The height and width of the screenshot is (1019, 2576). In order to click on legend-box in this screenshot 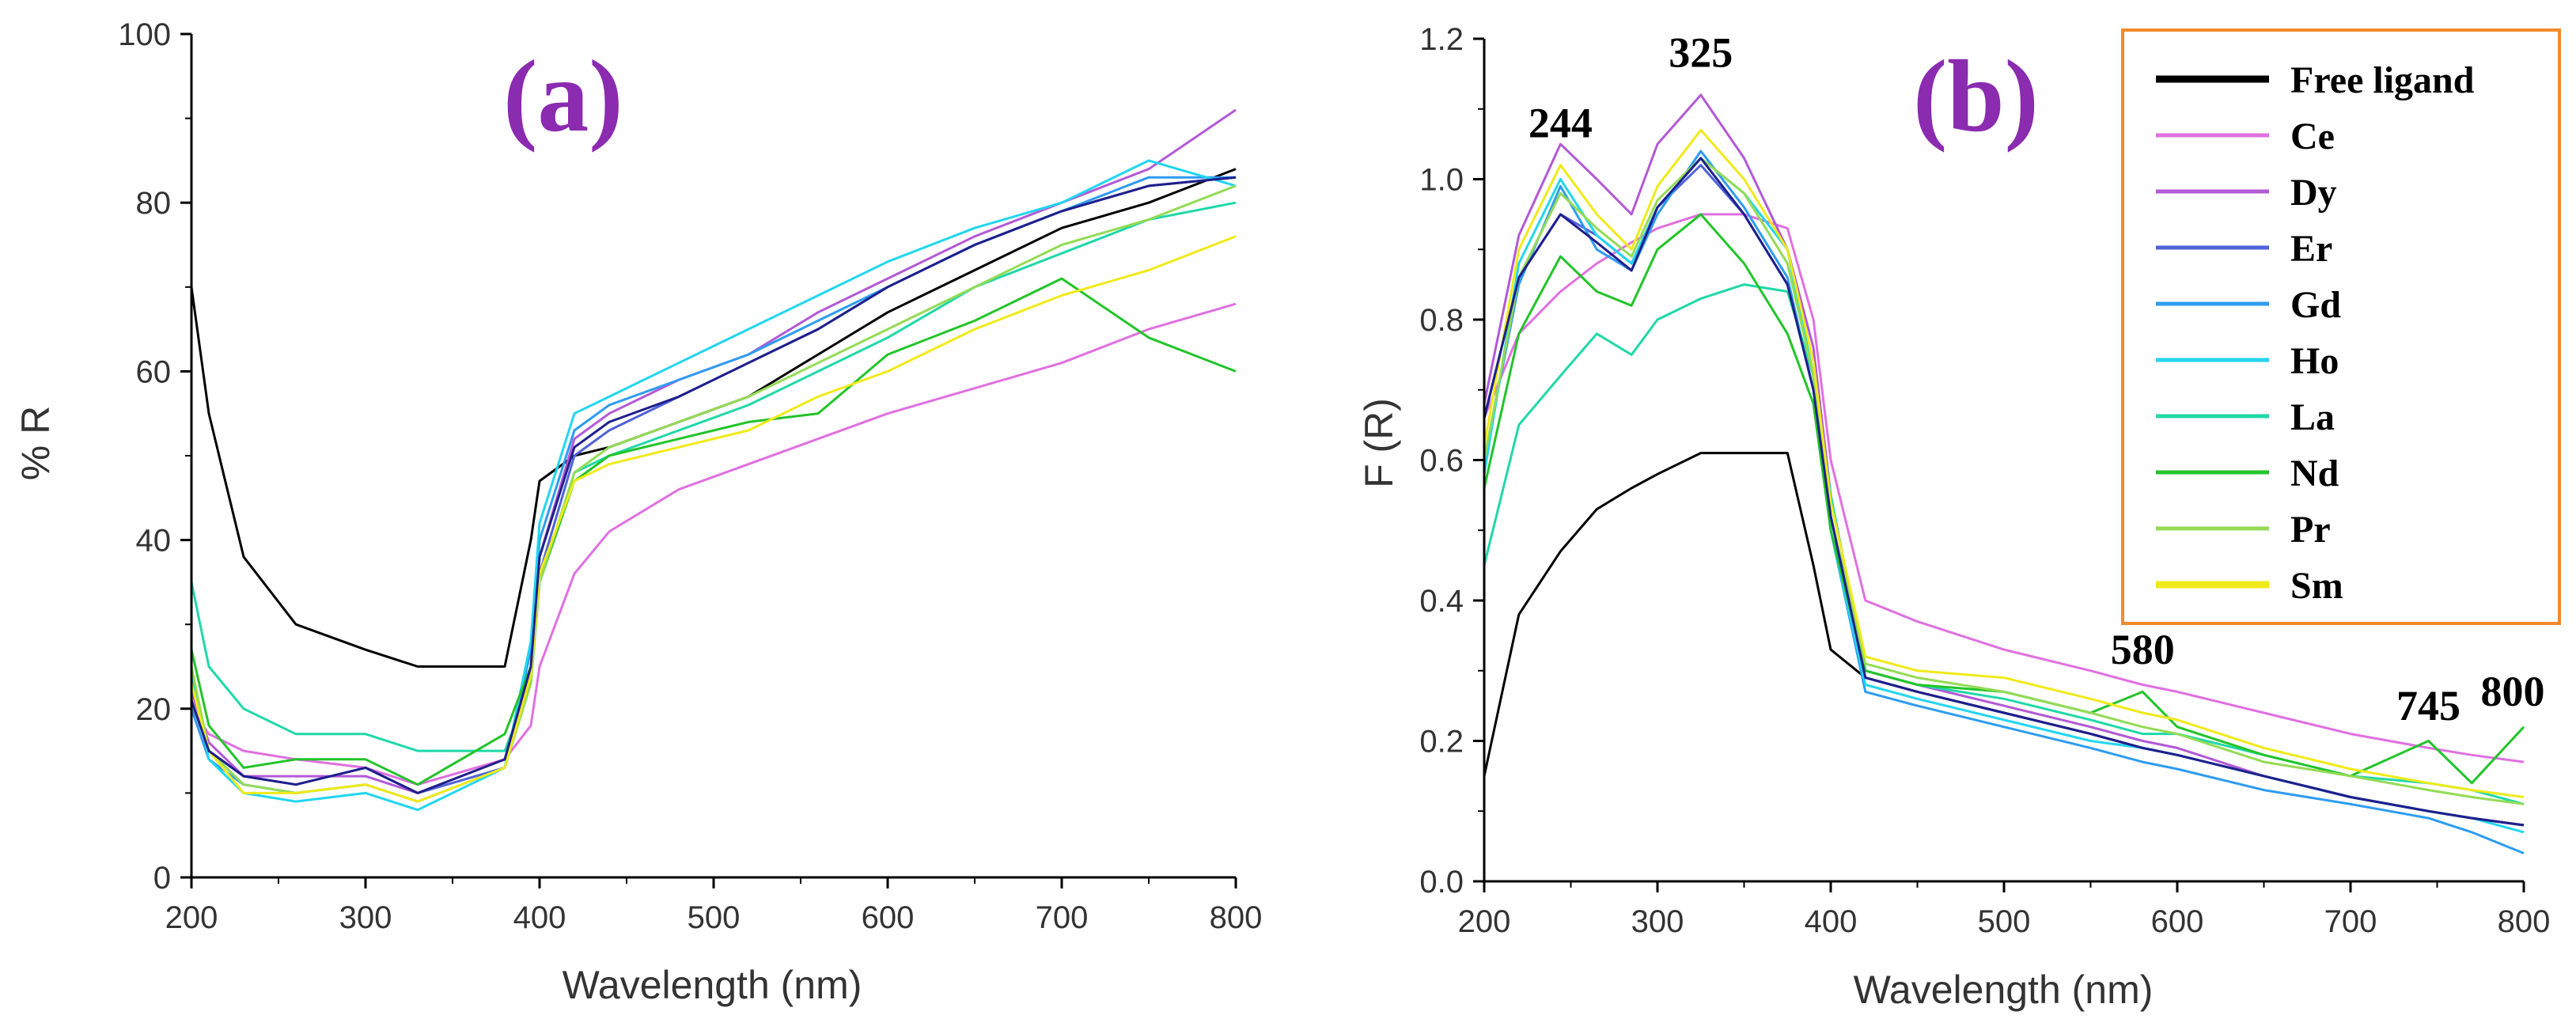, I will do `click(2341, 326)`.